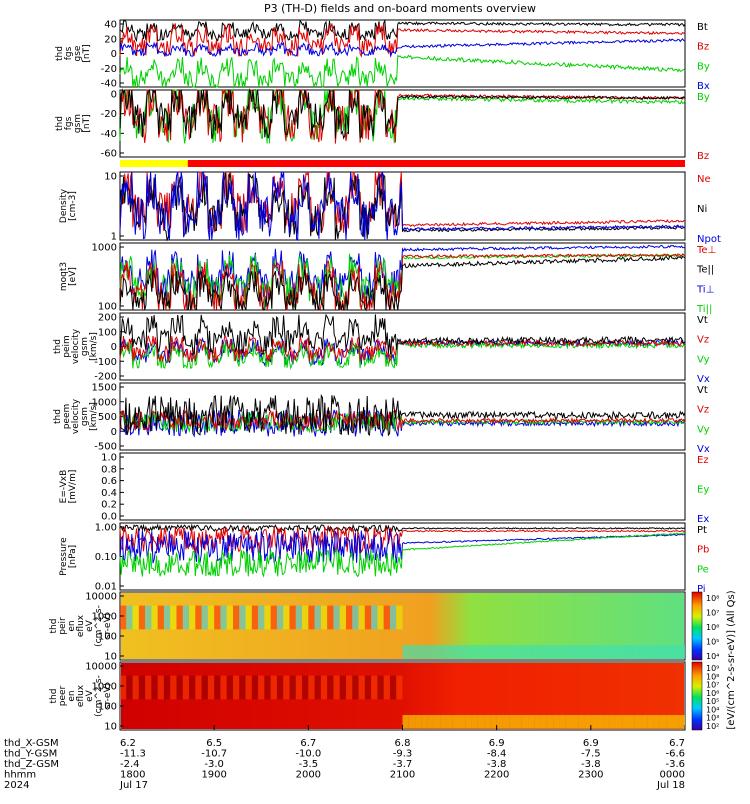 This screenshot has width=750, height=804. I want to click on panel-fgs-gse: 40 20 0 -20 -40 thd fgs gse [nT] Bt Bz By Bx, so click(382, 55).